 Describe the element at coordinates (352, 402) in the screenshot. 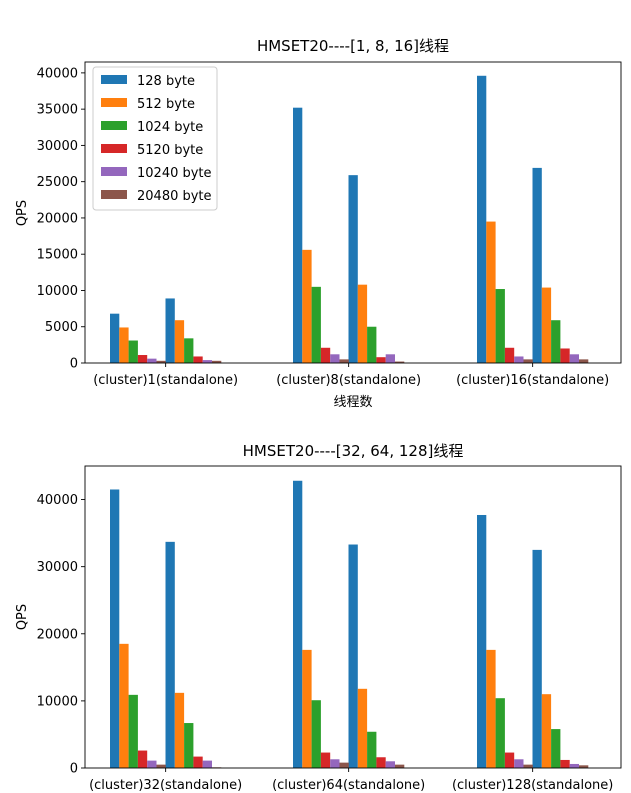

I see `x-axis-label: 线程数` at that location.